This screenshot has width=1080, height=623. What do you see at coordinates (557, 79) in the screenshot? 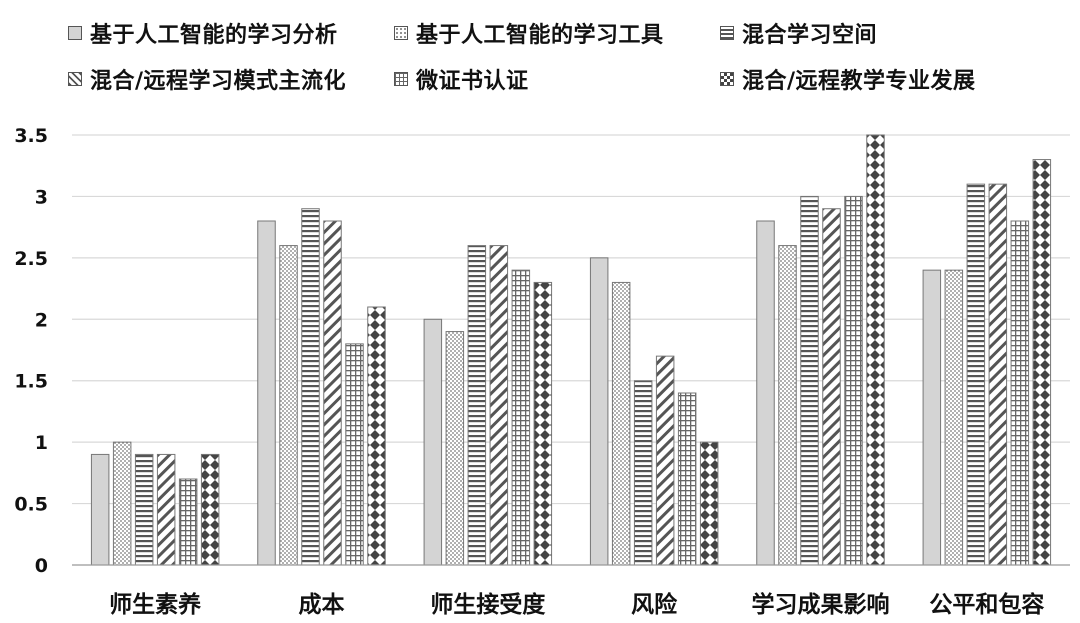
I see `legend-item: 微证书认证` at bounding box center [557, 79].